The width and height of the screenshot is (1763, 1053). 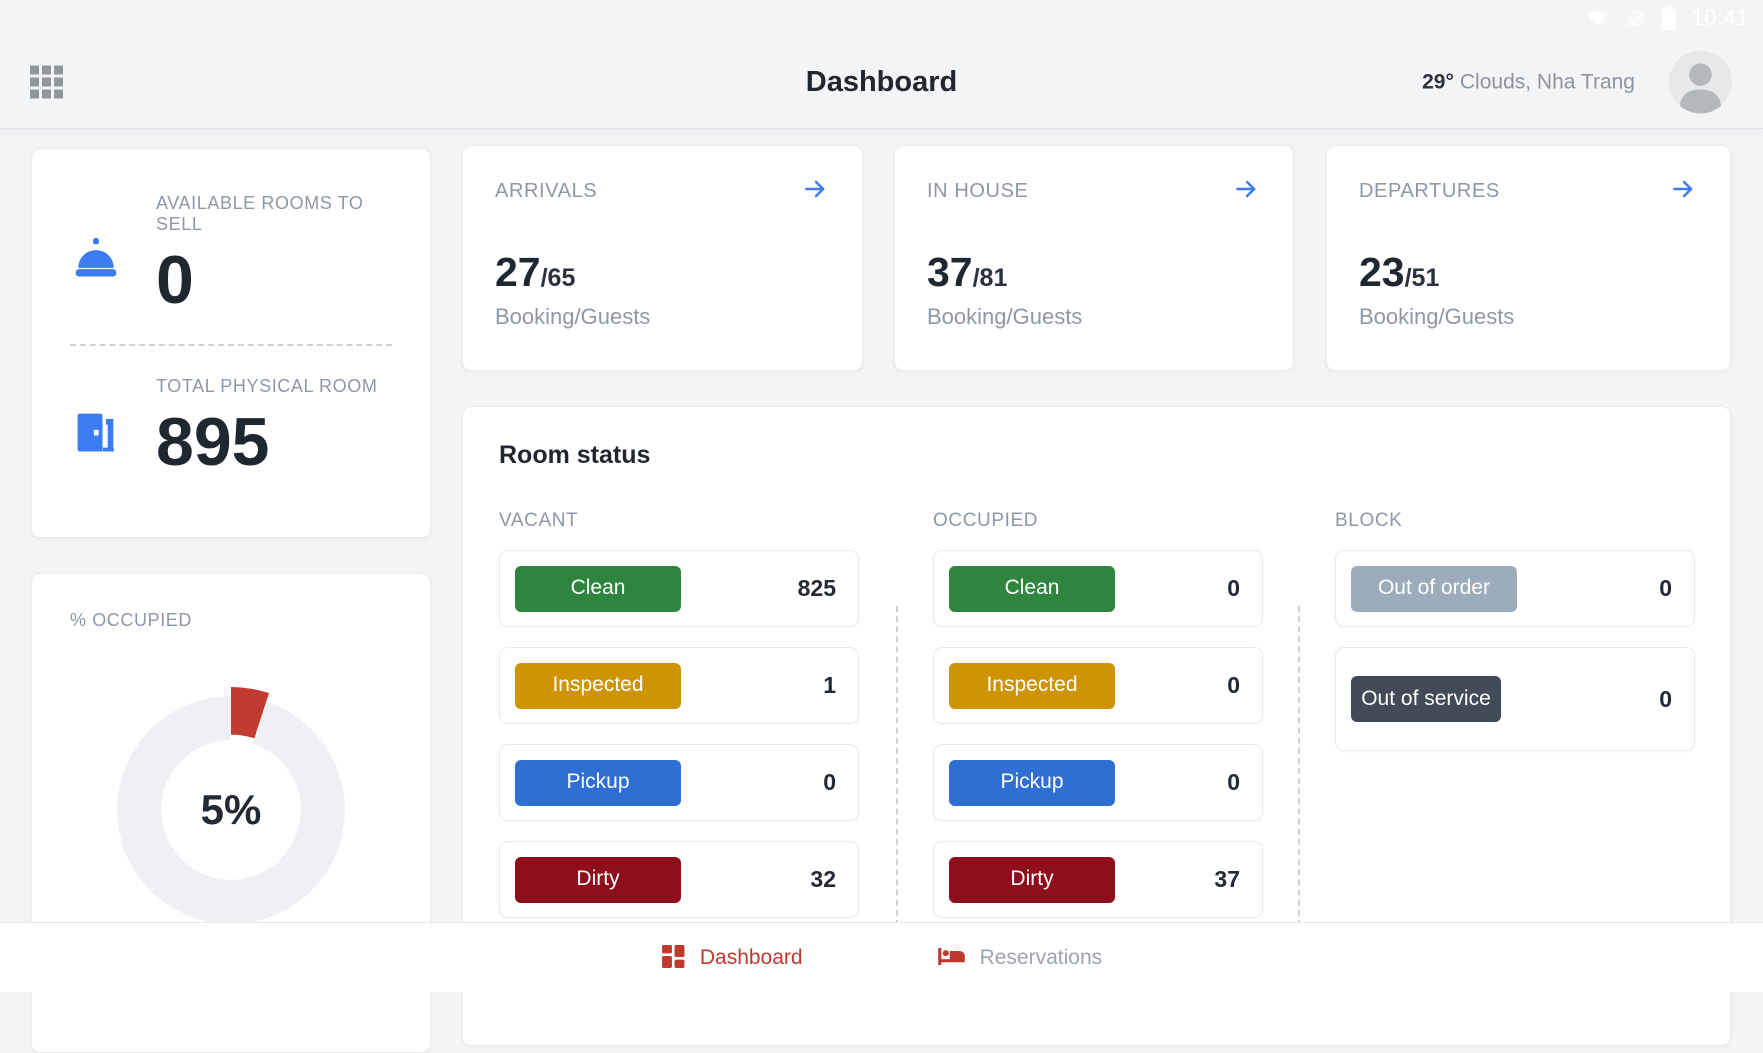 What do you see at coordinates (175, 280) in the screenshot?
I see `available-rooms-value: 0` at bounding box center [175, 280].